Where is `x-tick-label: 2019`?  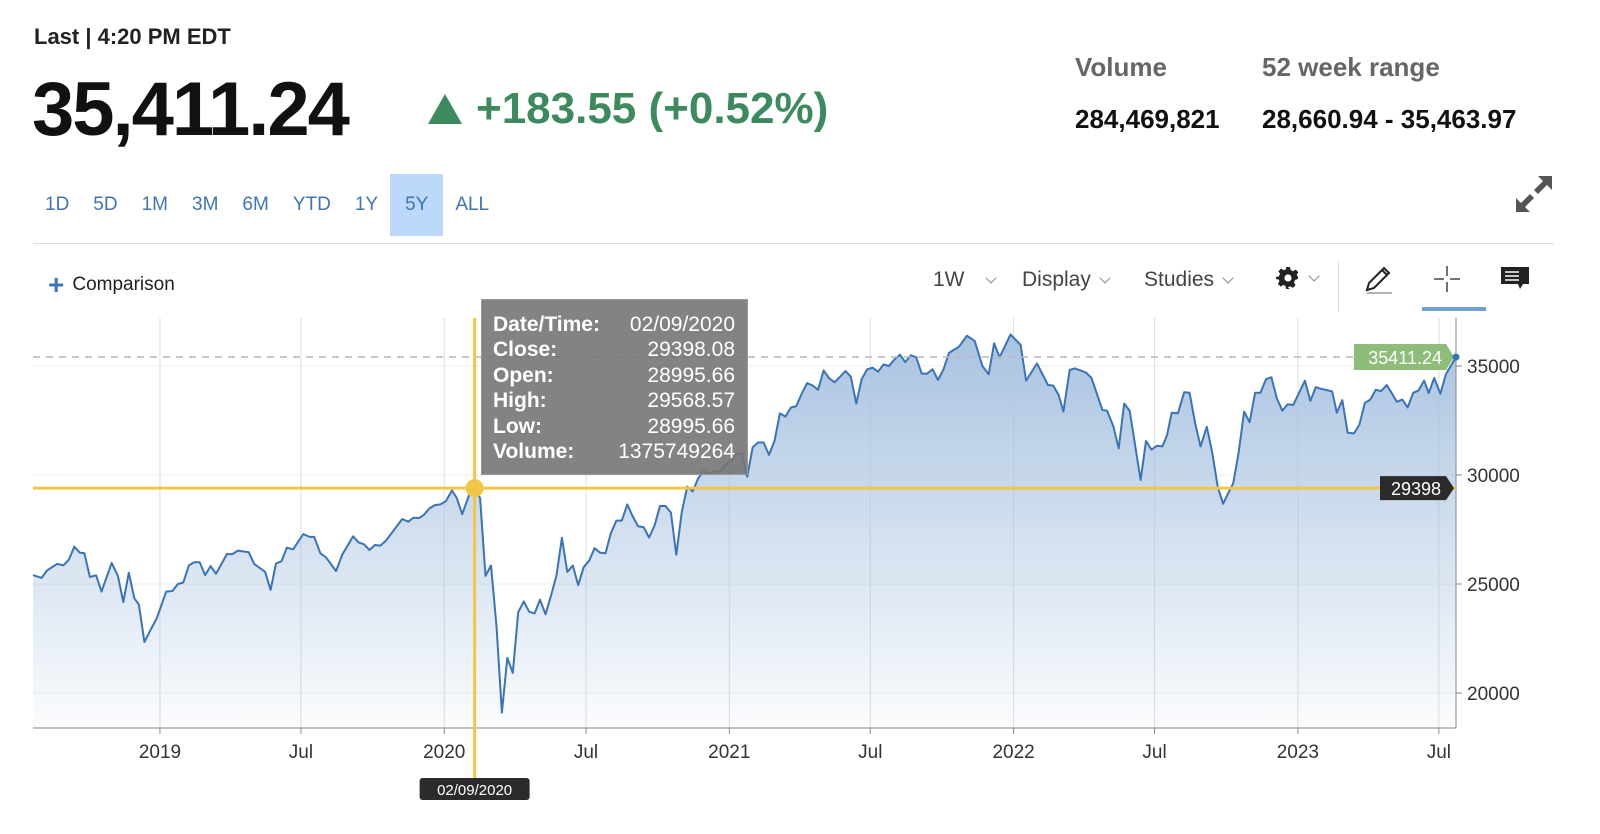
x-tick-label: 2019 is located at coordinates (160, 752).